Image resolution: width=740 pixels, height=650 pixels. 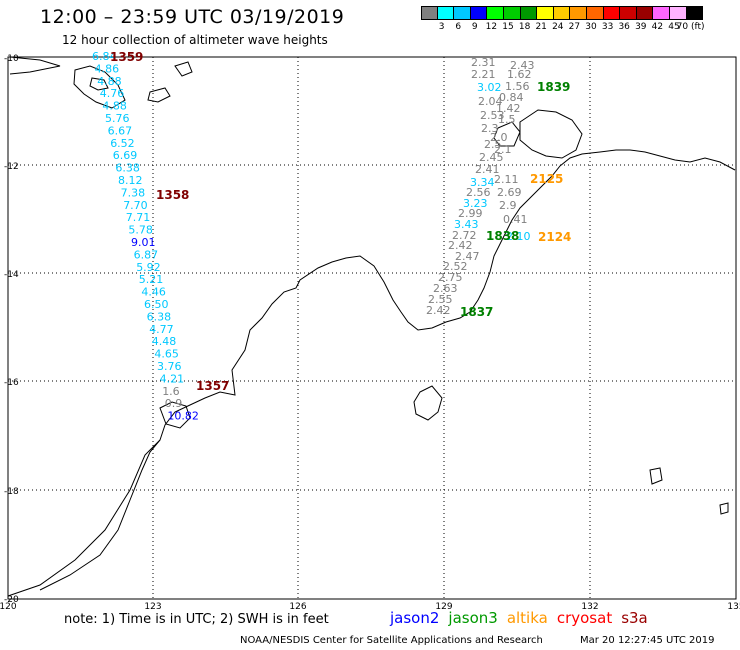 I want to click on latitude-label: -20, so click(x=11, y=600).